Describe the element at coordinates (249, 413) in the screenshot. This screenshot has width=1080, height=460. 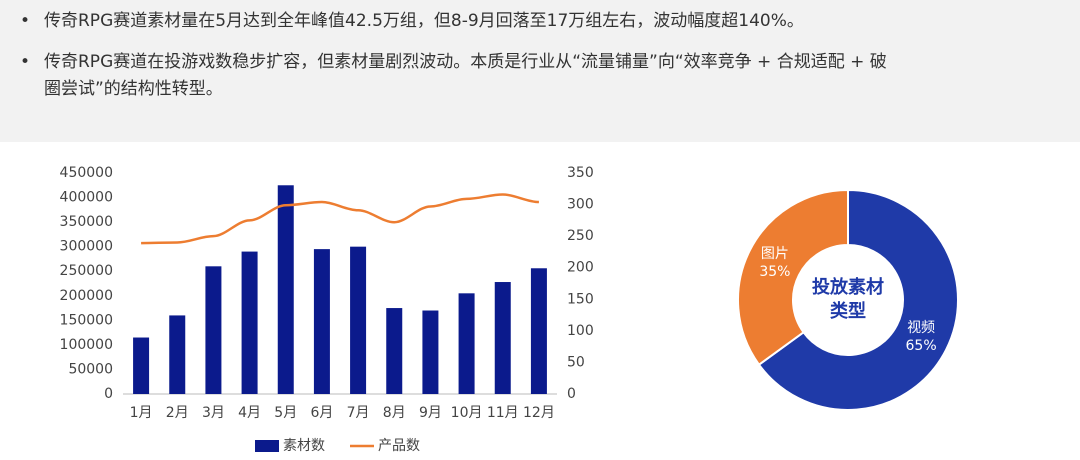
I see `x-tick-label: 4月` at that location.